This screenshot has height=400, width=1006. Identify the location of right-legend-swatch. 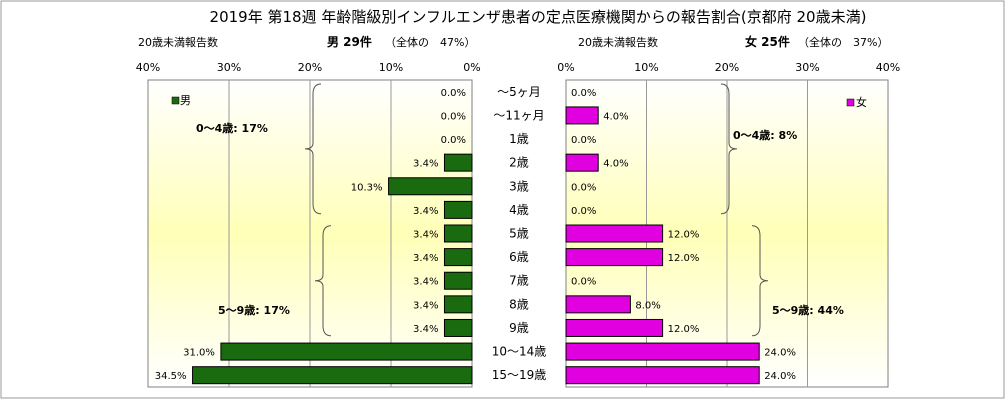
(850, 102).